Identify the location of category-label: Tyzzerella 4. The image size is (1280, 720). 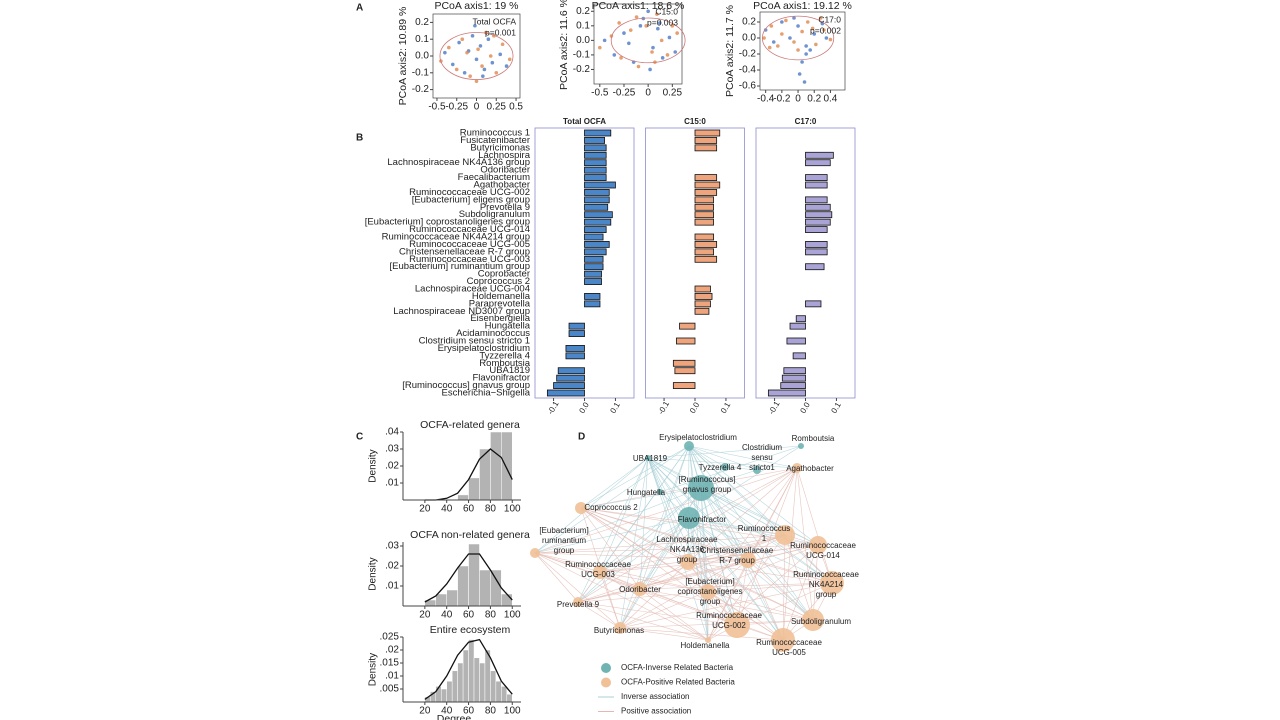
(504, 355).